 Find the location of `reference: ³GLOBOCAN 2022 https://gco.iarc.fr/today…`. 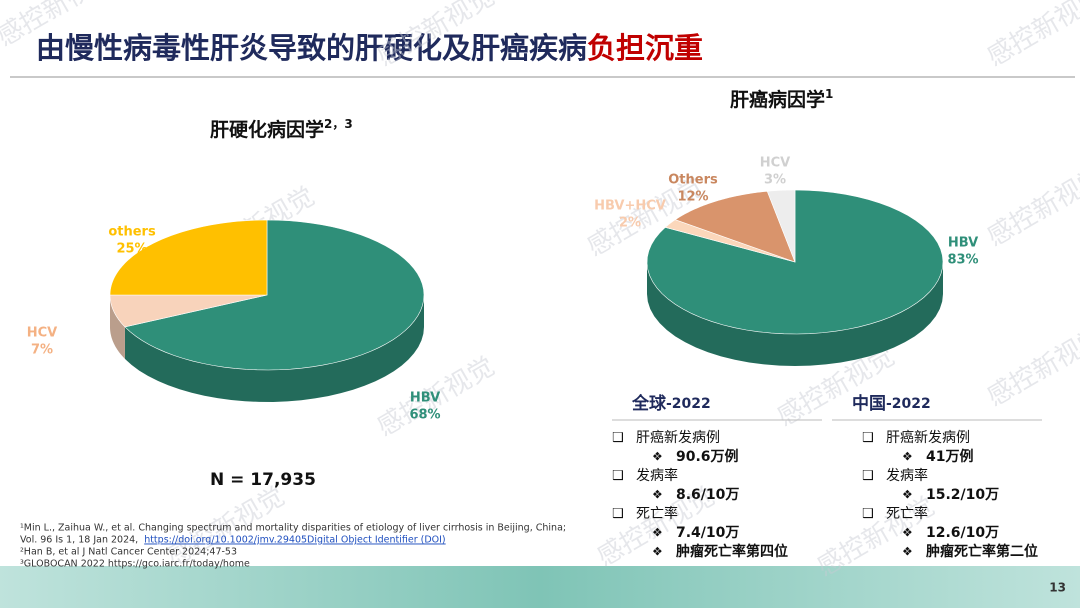

reference: ³GLOBOCAN 2022 https://gco.iarc.fr/today… is located at coordinates (135, 564).